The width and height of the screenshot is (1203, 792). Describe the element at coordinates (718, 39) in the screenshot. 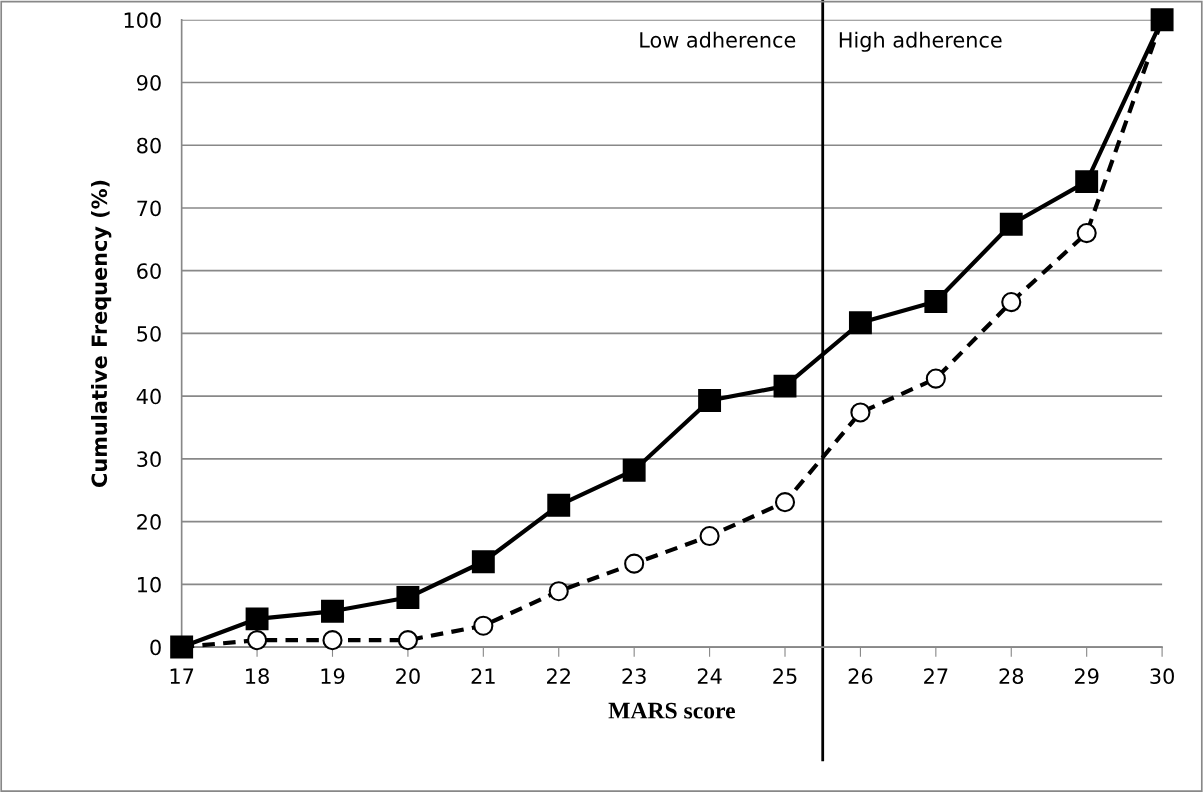

I see `annotation: Low adherence` at that location.